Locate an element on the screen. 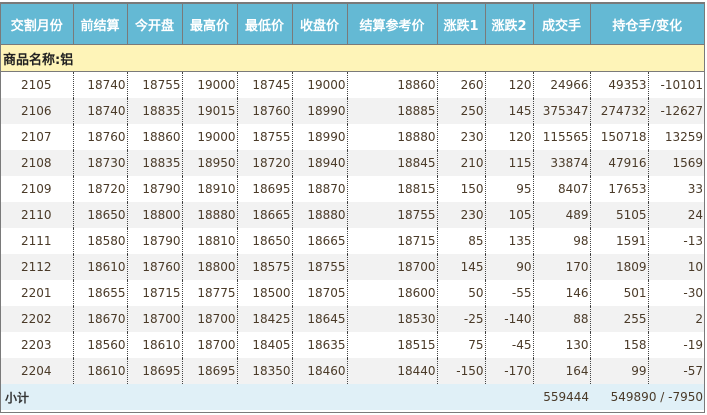  table-cell: 18705 is located at coordinates (320, 293).